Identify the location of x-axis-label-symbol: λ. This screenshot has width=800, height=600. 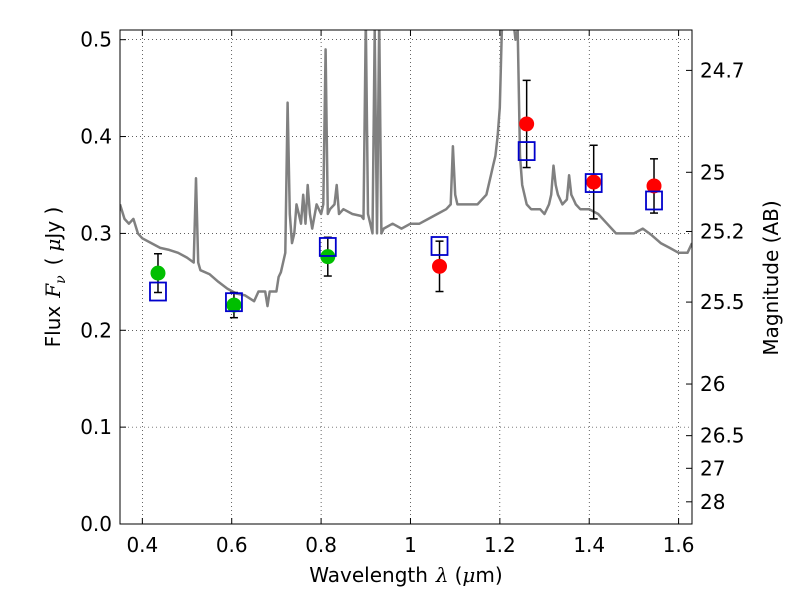
(442, 575).